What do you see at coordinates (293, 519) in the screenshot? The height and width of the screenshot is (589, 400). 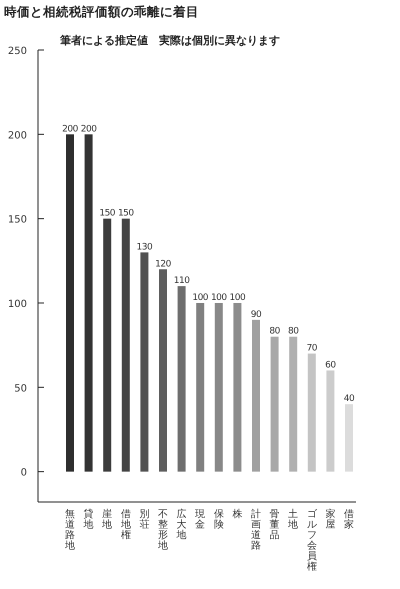 I see `category: 土地` at bounding box center [293, 519].